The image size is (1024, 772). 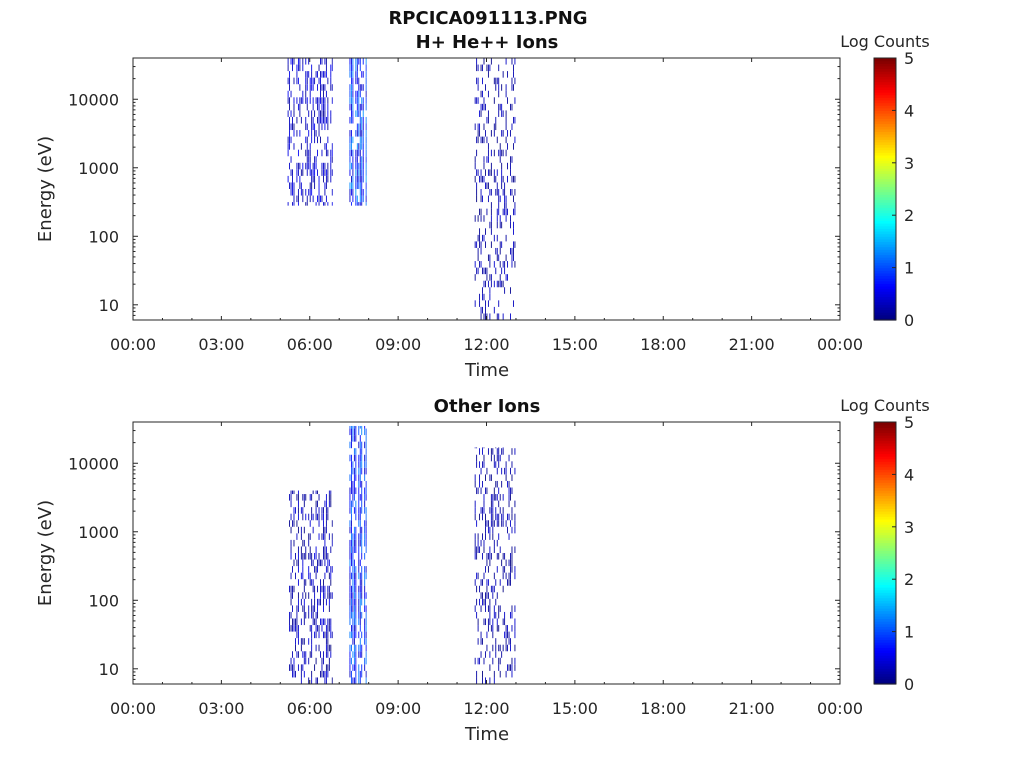 What do you see at coordinates (103, 600) in the screenshot?
I see `y-tick-label: 100` at bounding box center [103, 600].